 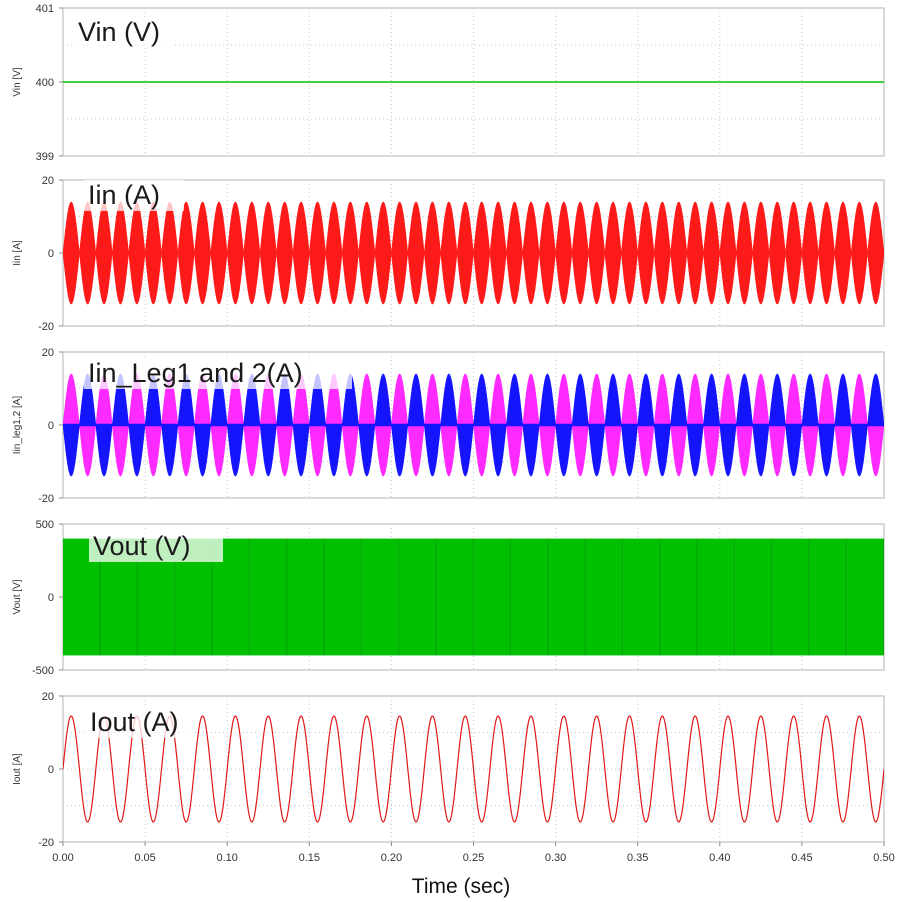 I want to click on x-tick-label: 0.30, so click(x=555, y=858).